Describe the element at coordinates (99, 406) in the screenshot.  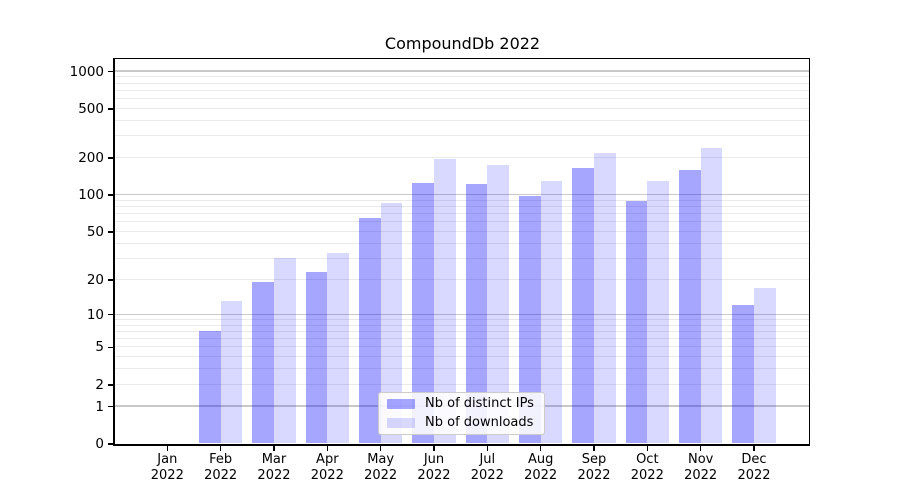
I see `y-tick-label: 1` at that location.